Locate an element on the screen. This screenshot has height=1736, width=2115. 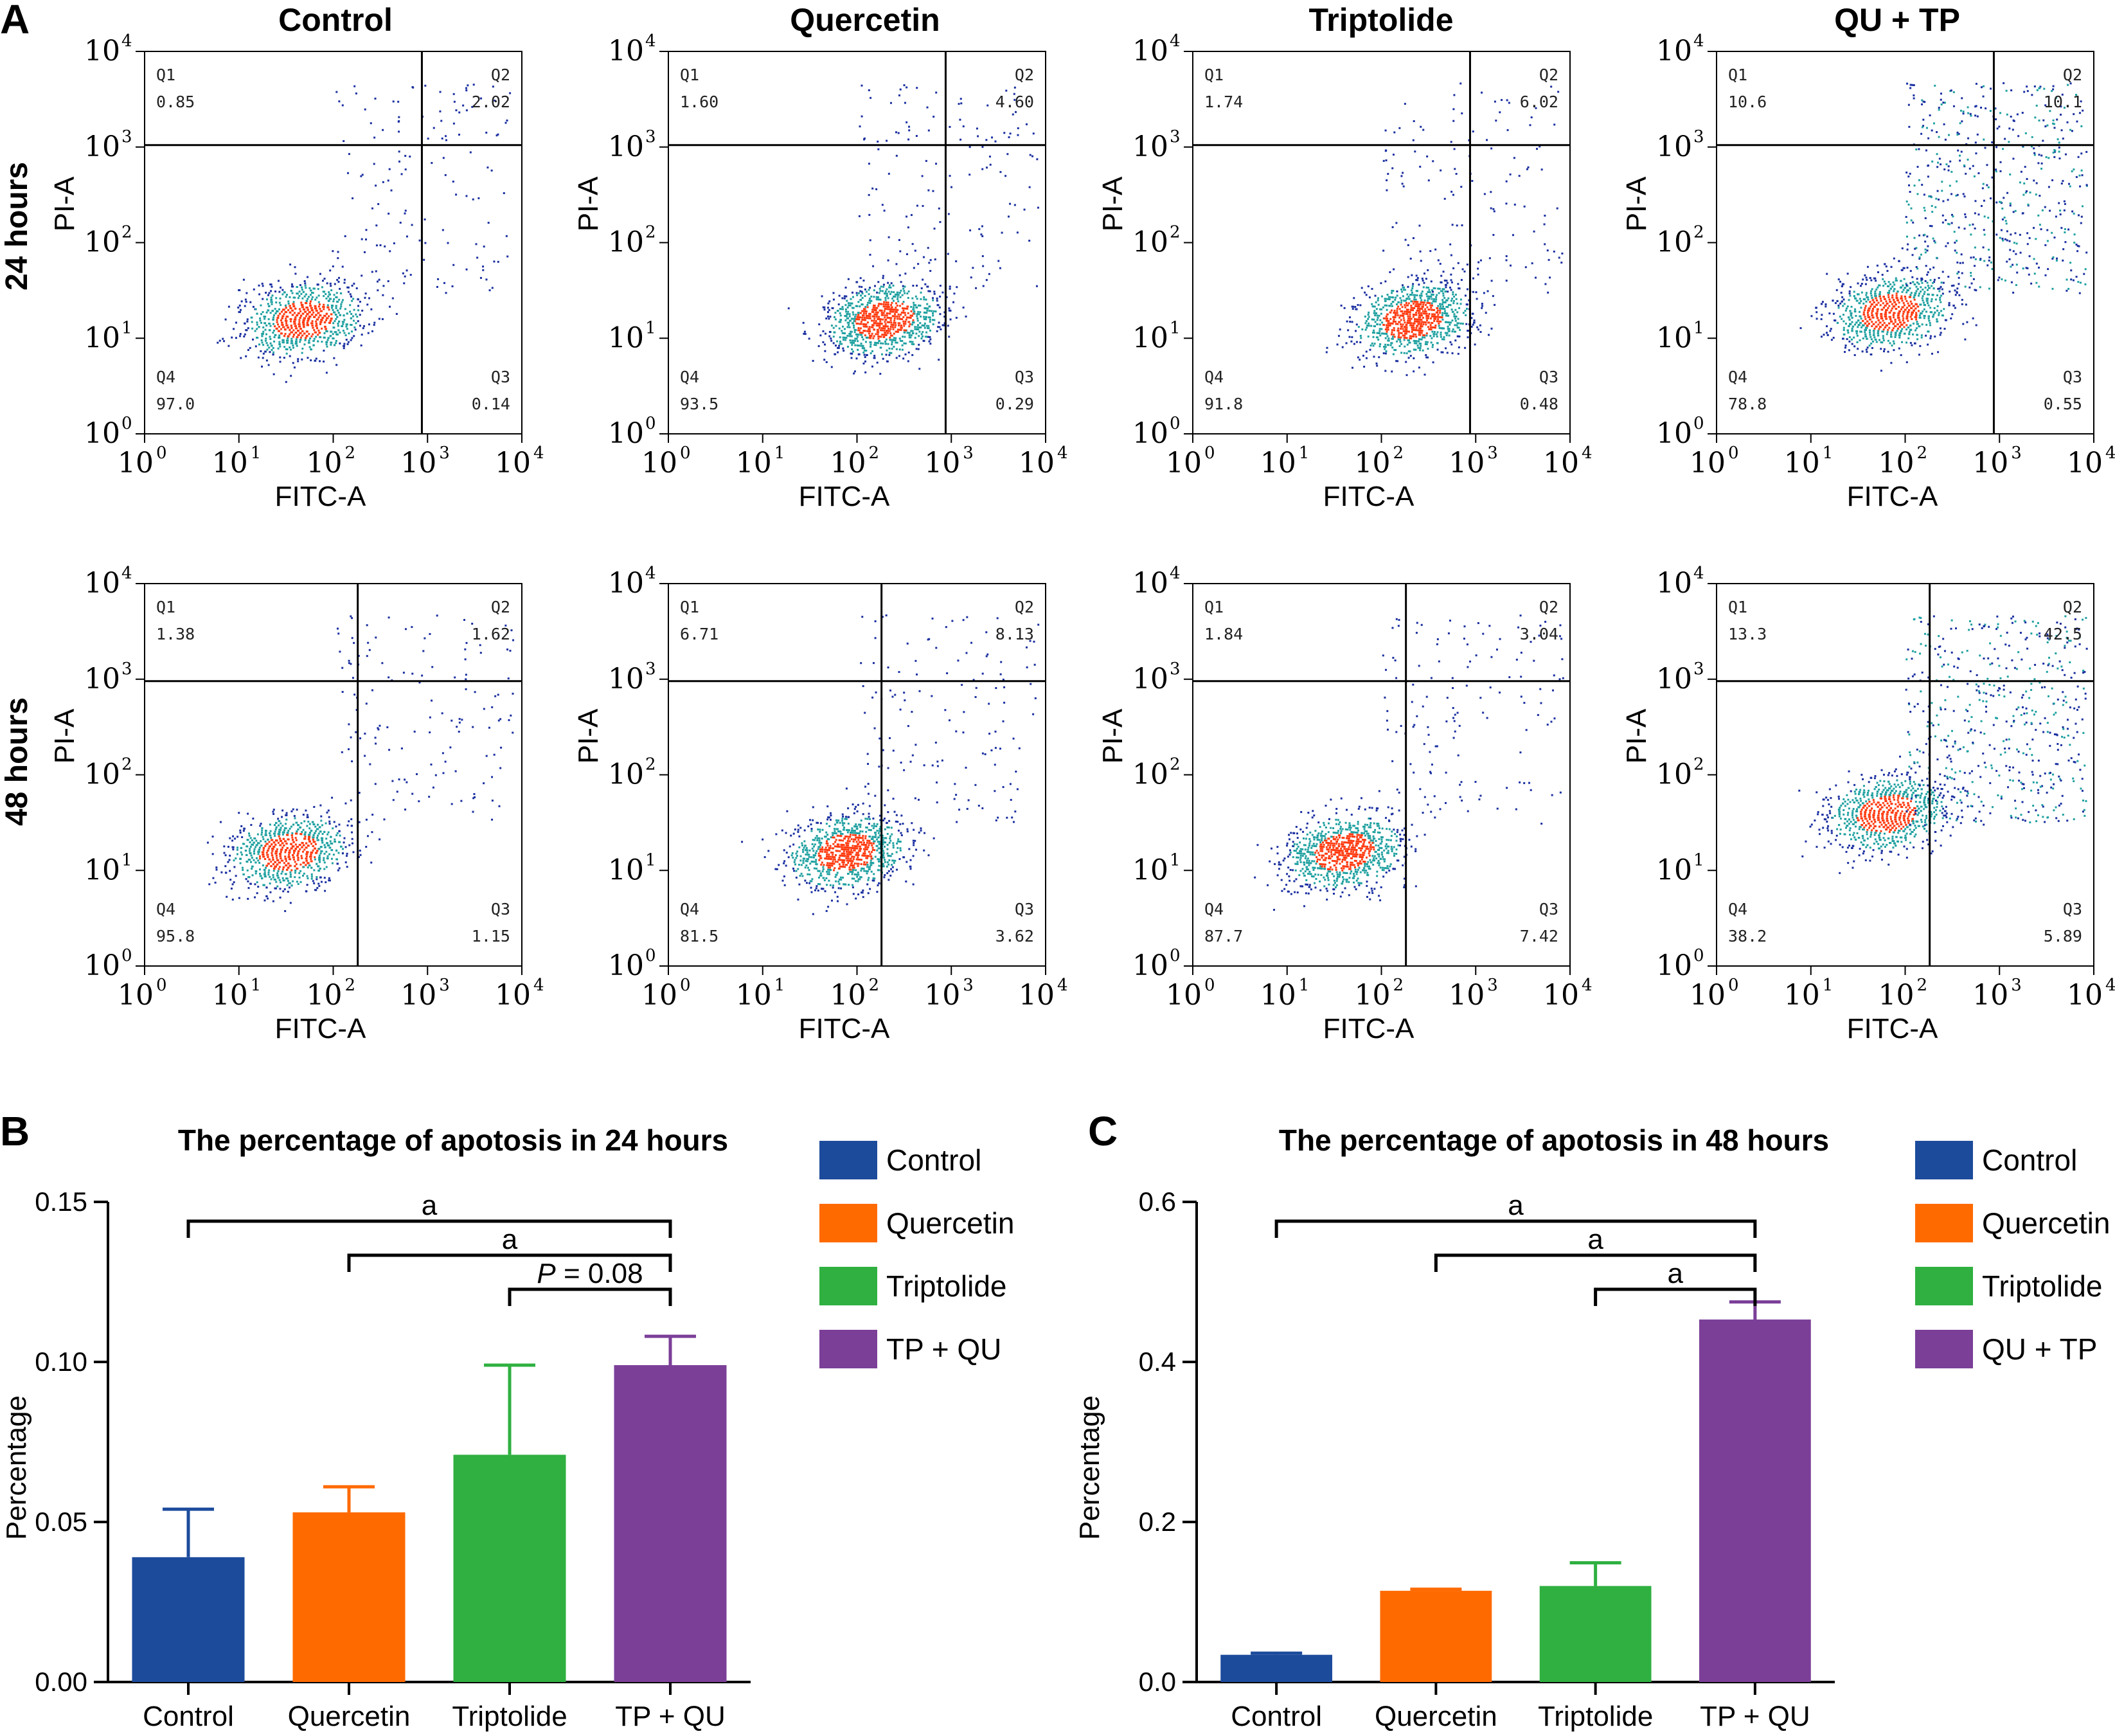
quadrant-q1-value: 1.60 is located at coordinates (699, 102).